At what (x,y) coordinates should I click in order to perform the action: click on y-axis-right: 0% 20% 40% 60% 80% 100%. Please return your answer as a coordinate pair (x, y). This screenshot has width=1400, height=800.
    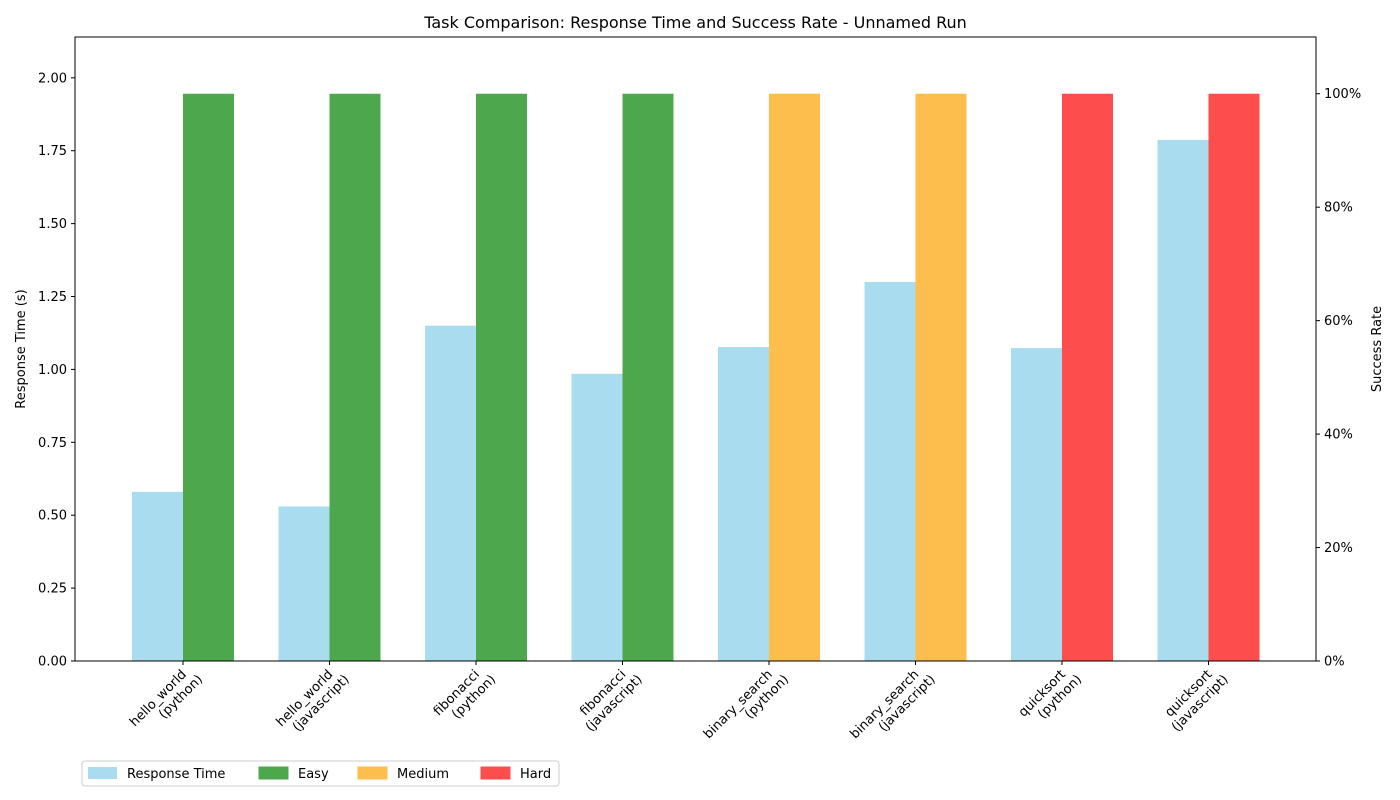
    Looking at the image, I should click on (1338, 378).